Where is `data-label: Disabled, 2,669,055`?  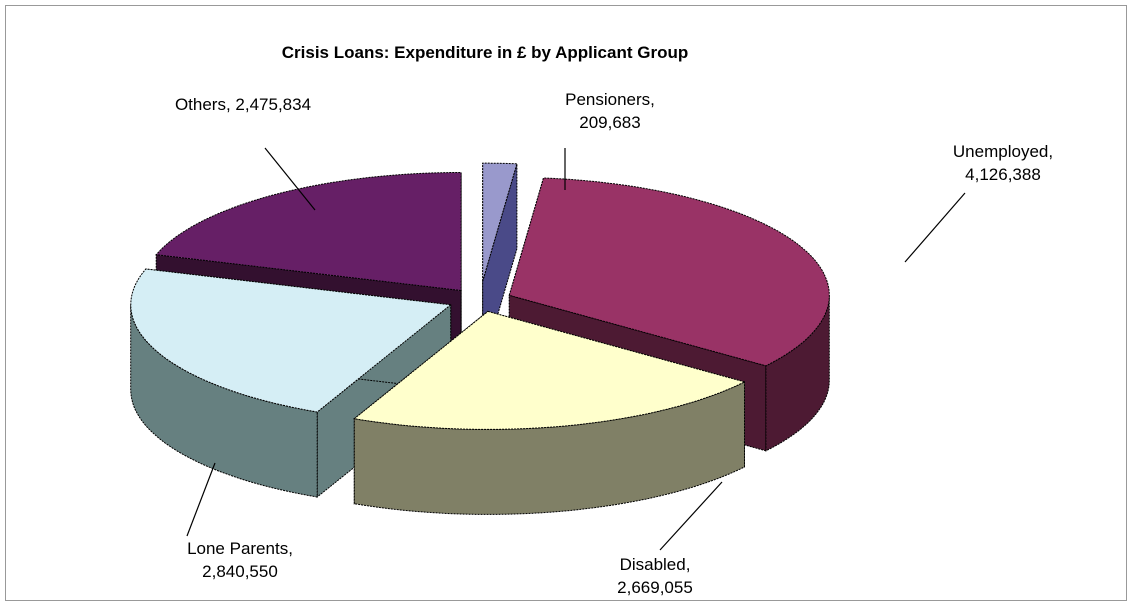 data-label: Disabled, 2,669,055 is located at coordinates (655, 576).